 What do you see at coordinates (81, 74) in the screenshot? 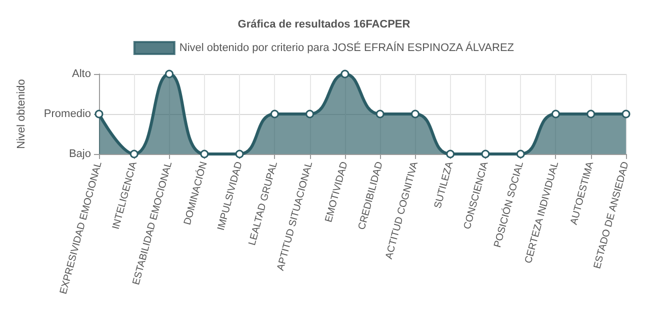
I see `text: Alto` at bounding box center [81, 74].